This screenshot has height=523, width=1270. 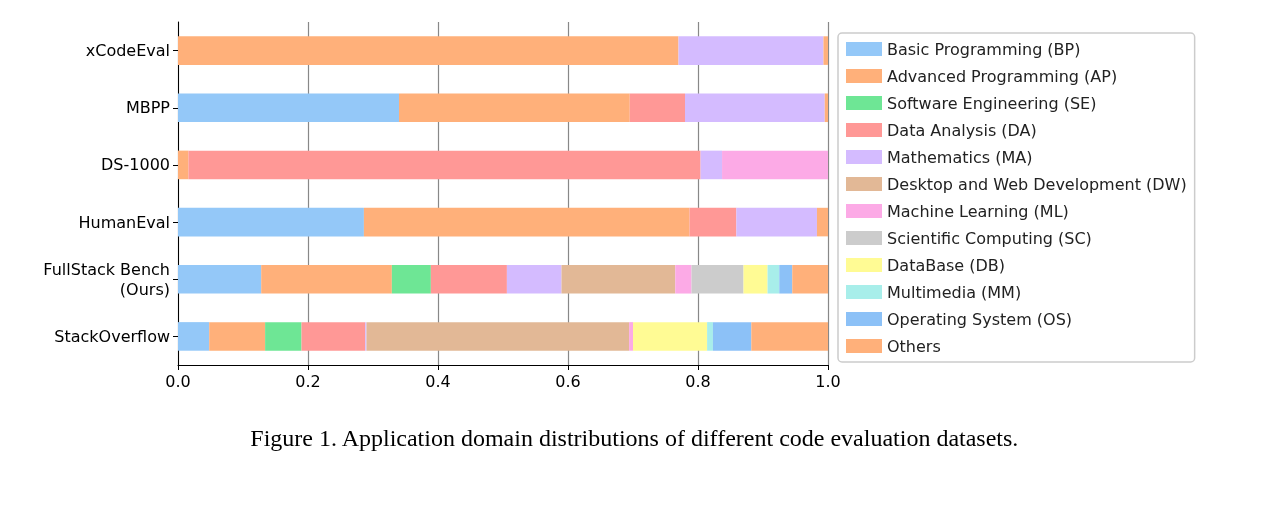 What do you see at coordinates (992, 103) in the screenshot?
I see `legend-label: Software Engineering (SE)` at bounding box center [992, 103].